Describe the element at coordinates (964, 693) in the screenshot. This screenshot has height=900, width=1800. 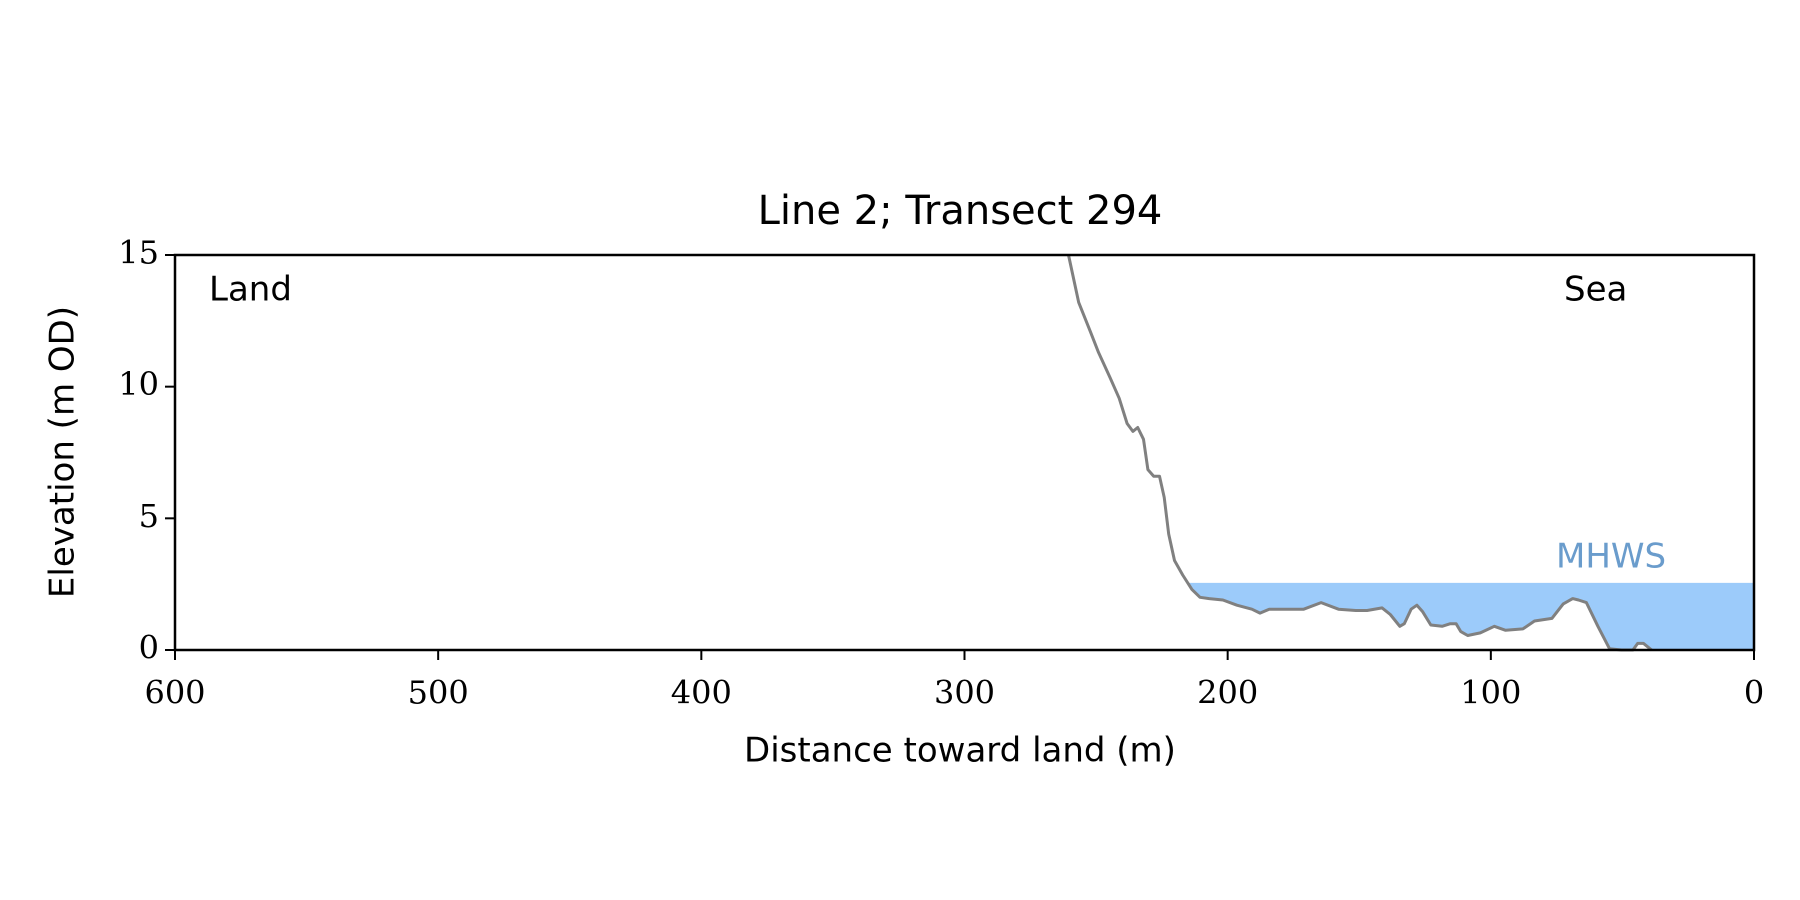
I see `x-tick-label: 300` at that location.